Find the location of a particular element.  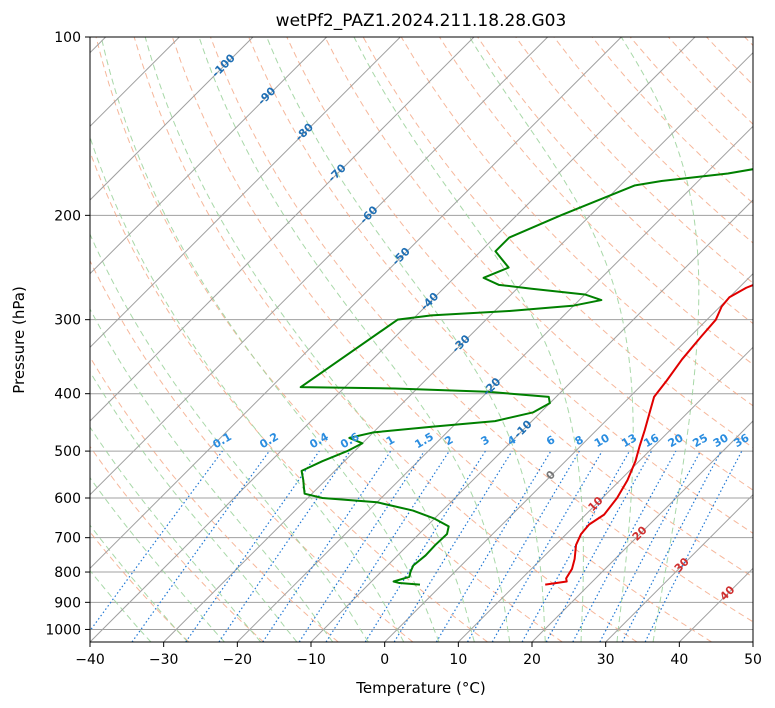

x-tick-label: 0 is located at coordinates (384, 660).